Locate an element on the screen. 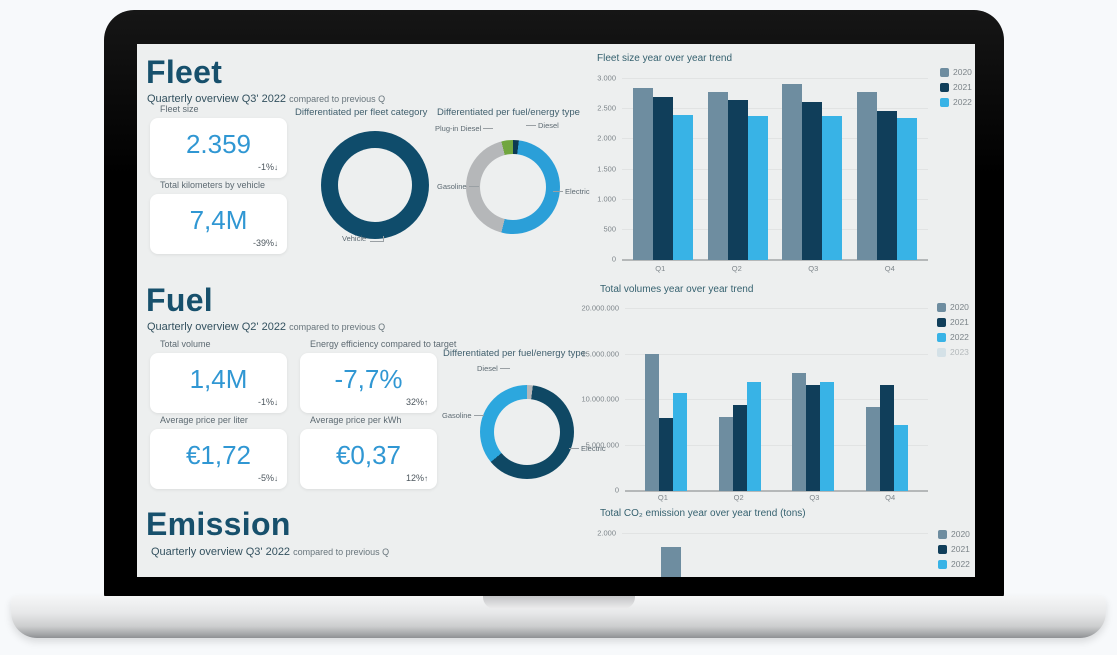  legend-label: 2022 is located at coordinates (959, 337).